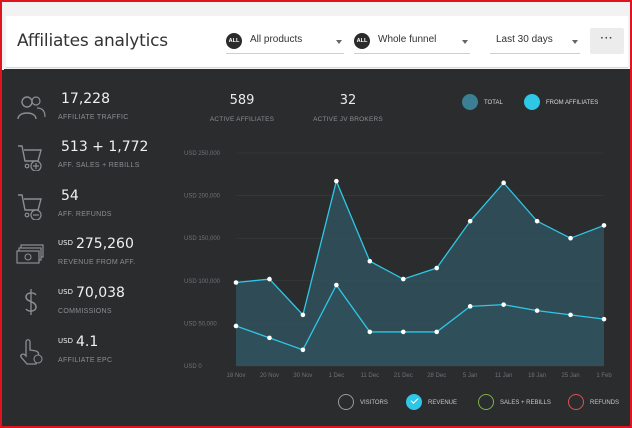  What do you see at coordinates (85, 360) in the screenshot?
I see `stat-label: AFFILIATE EPC` at bounding box center [85, 360].